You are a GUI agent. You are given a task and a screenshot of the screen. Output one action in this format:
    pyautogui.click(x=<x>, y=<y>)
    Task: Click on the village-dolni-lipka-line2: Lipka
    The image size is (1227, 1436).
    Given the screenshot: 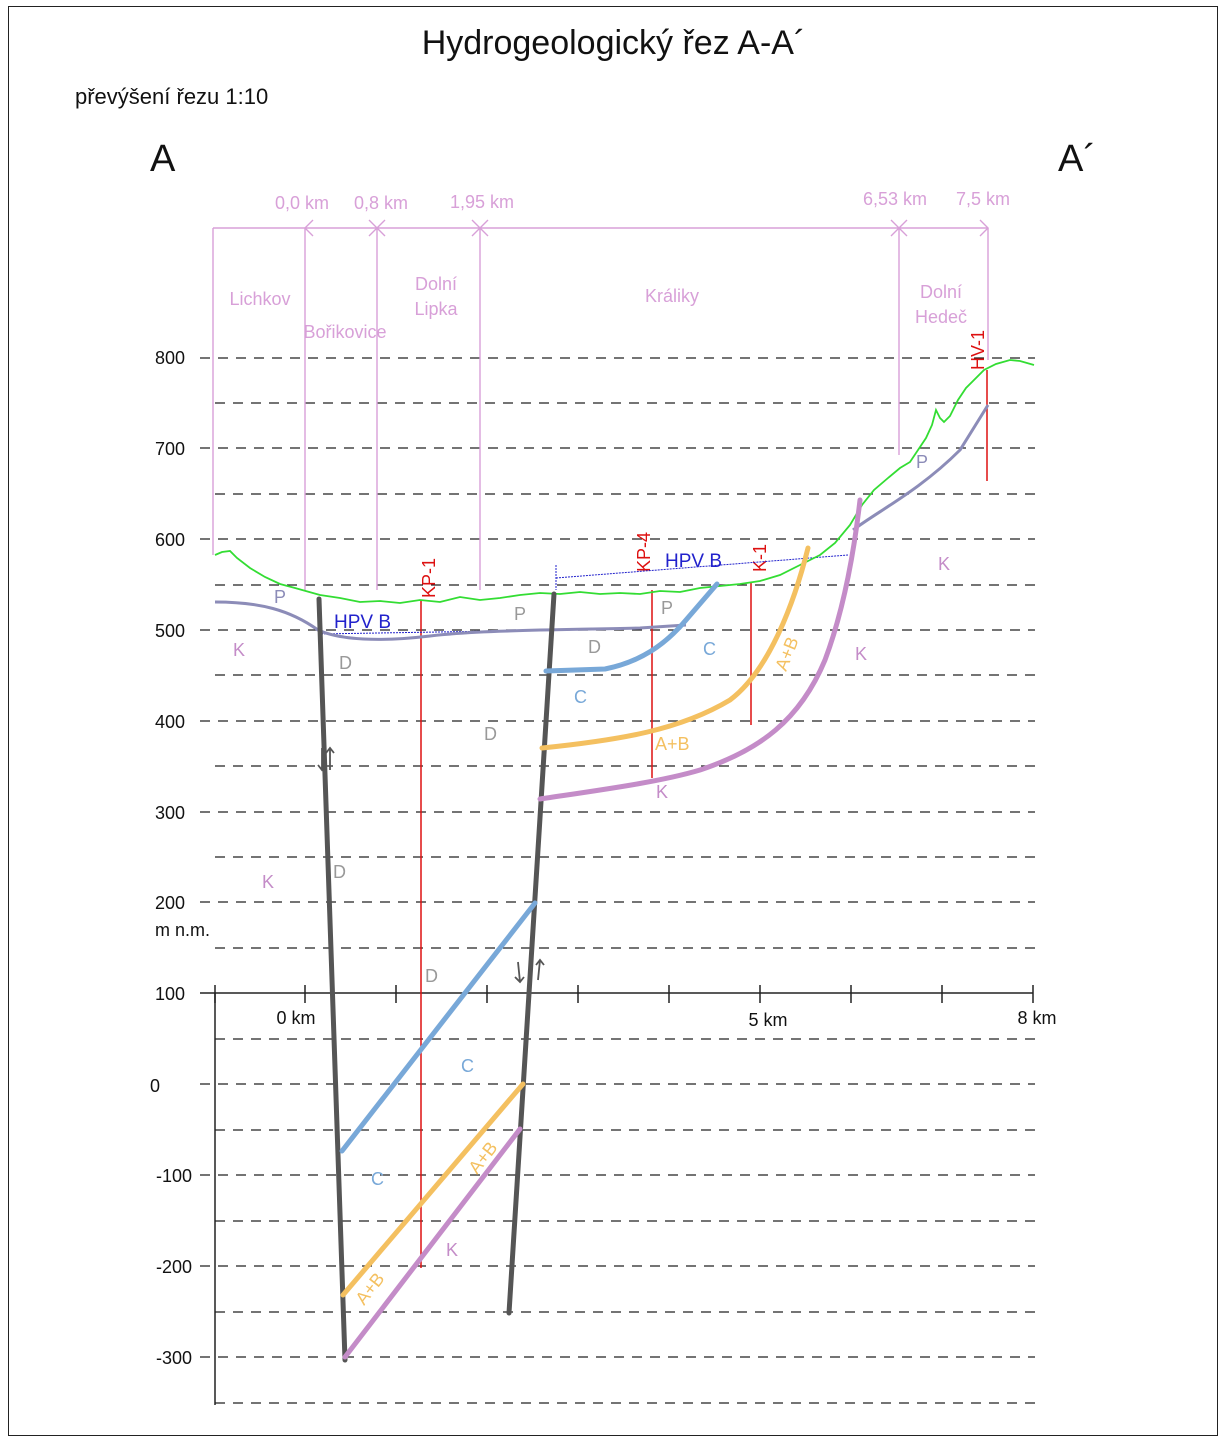 What is the action you would take?
    pyautogui.click(x=436, y=309)
    